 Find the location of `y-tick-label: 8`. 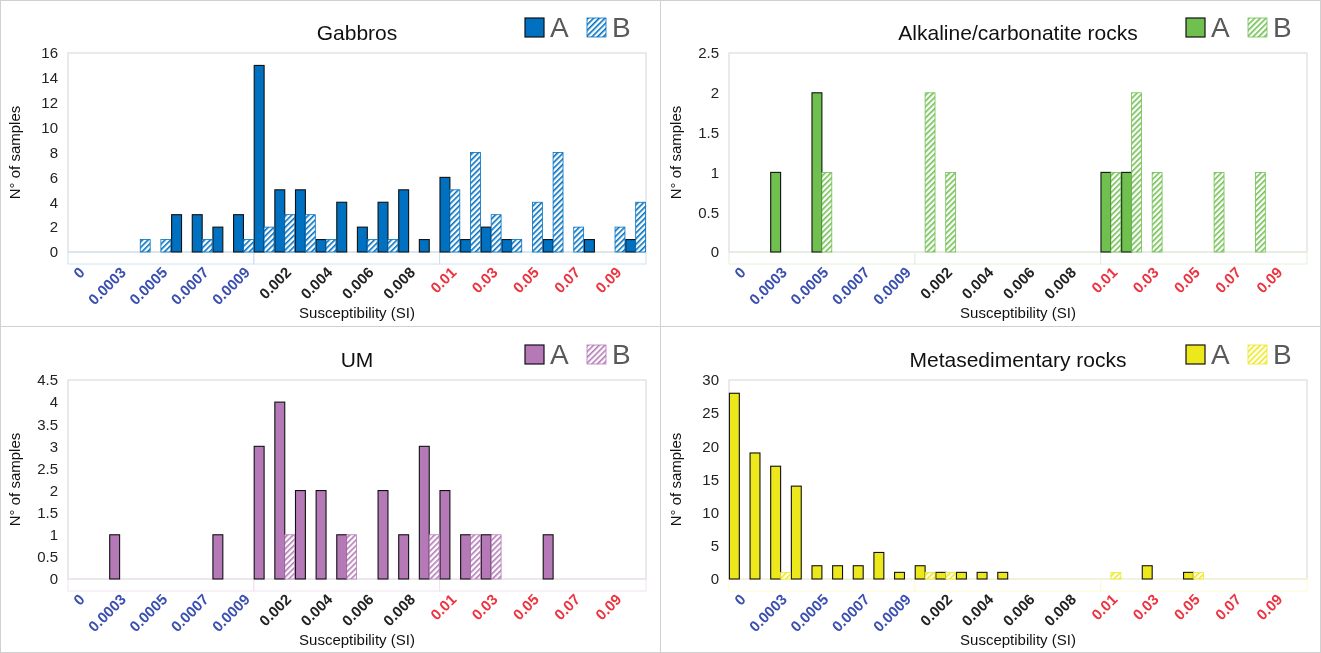

y-tick-label: 8 is located at coordinates (53, 152).